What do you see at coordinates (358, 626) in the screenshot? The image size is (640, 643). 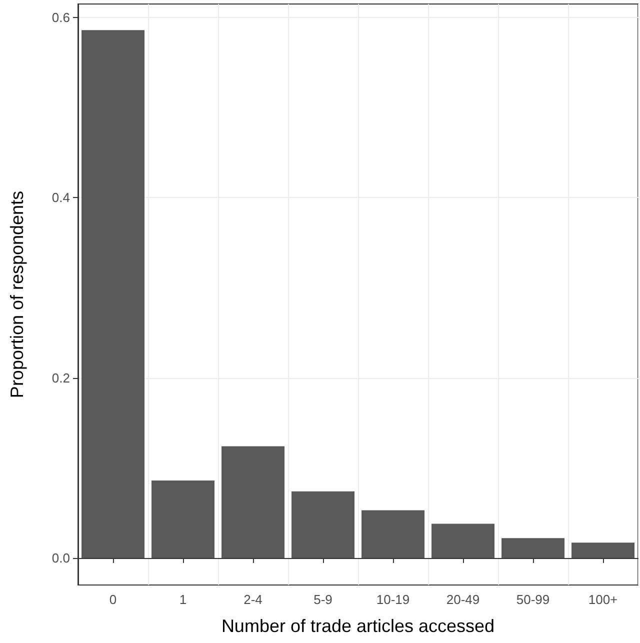 I see `x-axis-title: Number of trade articles accessed` at bounding box center [358, 626].